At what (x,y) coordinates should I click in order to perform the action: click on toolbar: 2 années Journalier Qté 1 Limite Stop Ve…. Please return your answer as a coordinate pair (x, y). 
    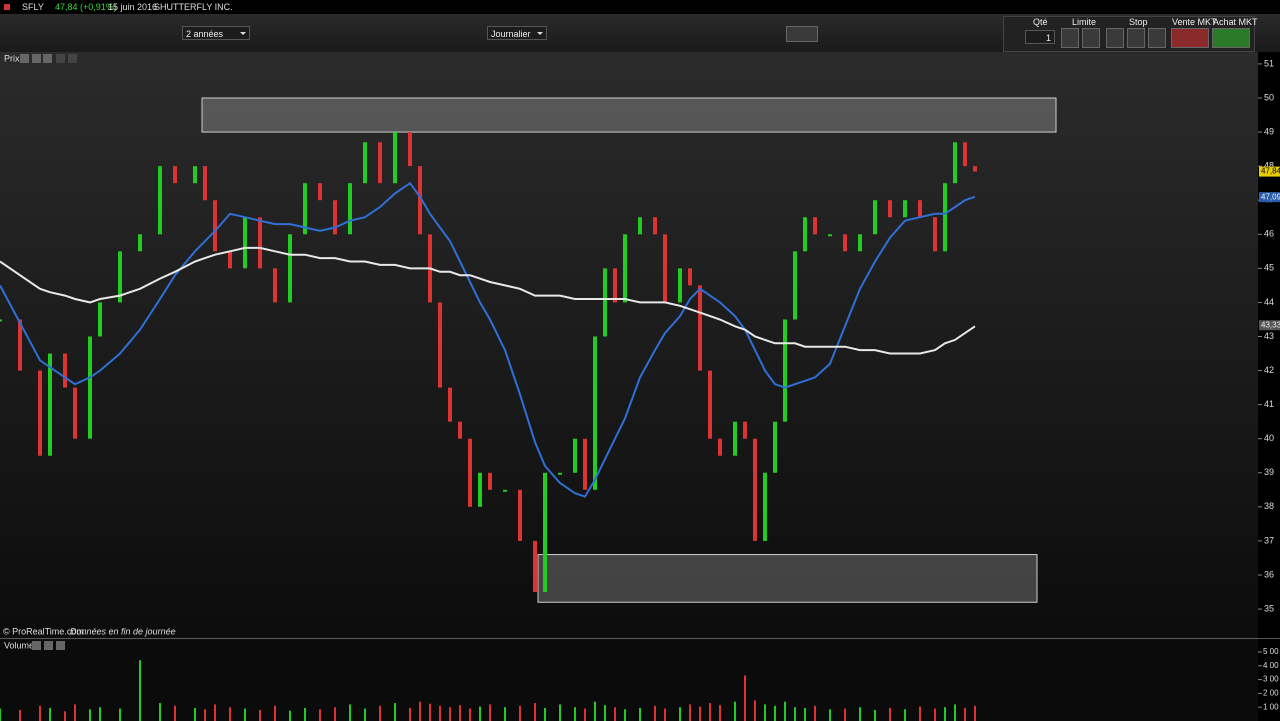
    Looking at the image, I should click on (640, 33).